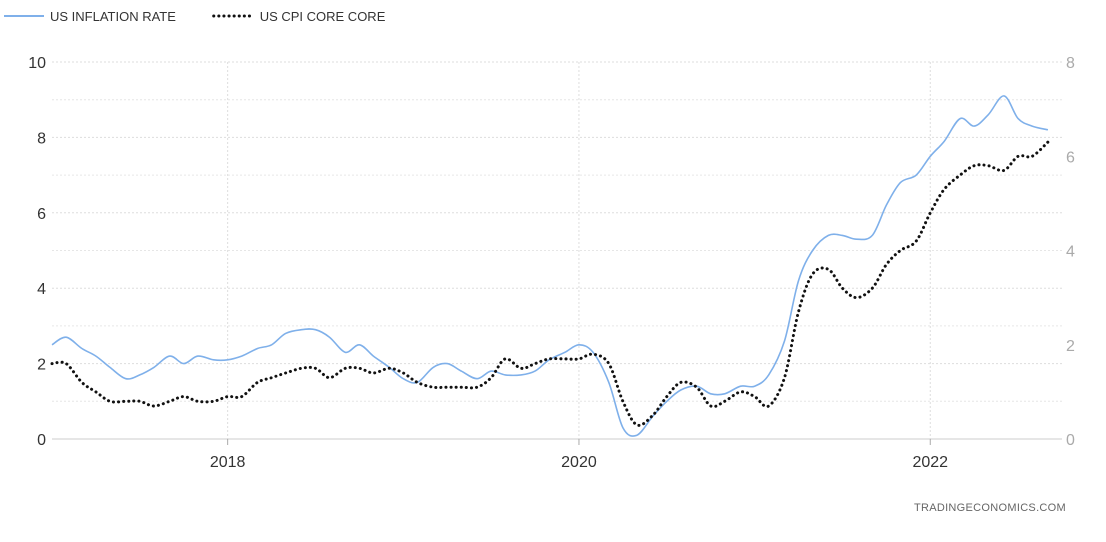 The height and width of the screenshot is (542, 1106). Describe the element at coordinates (41, 365) in the screenshot. I see `y-left-tick-label: 2` at that location.